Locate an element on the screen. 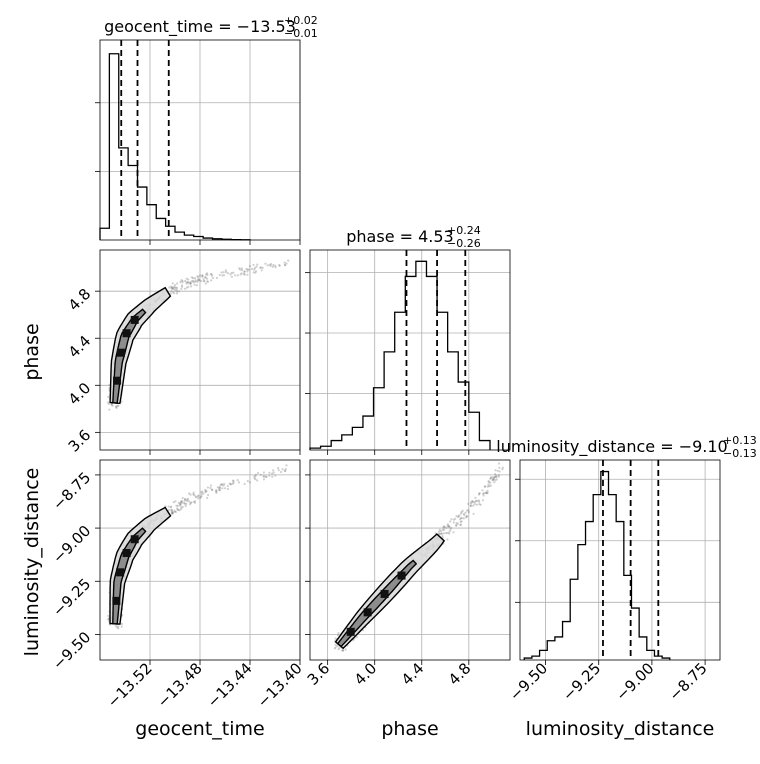  xlabel-phase: phase is located at coordinates (409, 729).